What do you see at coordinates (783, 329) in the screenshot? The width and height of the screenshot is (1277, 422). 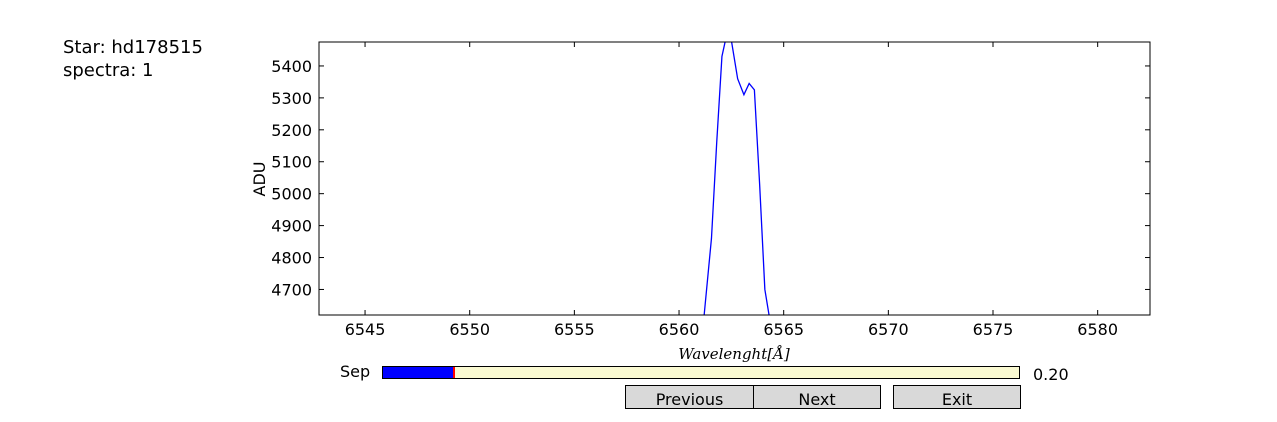 I see `x-tick-label: 6565` at bounding box center [783, 329].